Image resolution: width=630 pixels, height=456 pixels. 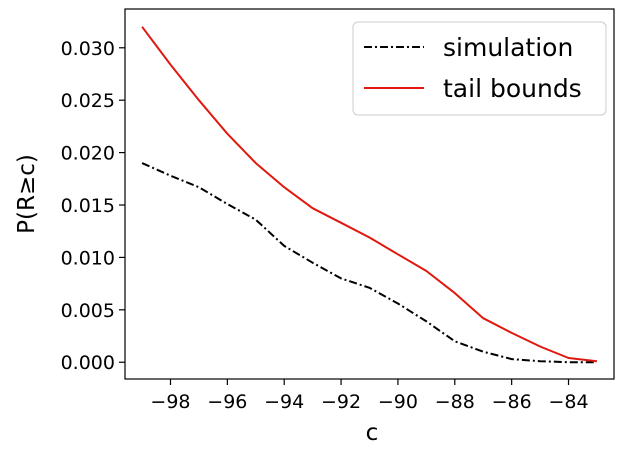 What do you see at coordinates (512, 402) in the screenshot?
I see `x-tick-label: −86` at bounding box center [512, 402].